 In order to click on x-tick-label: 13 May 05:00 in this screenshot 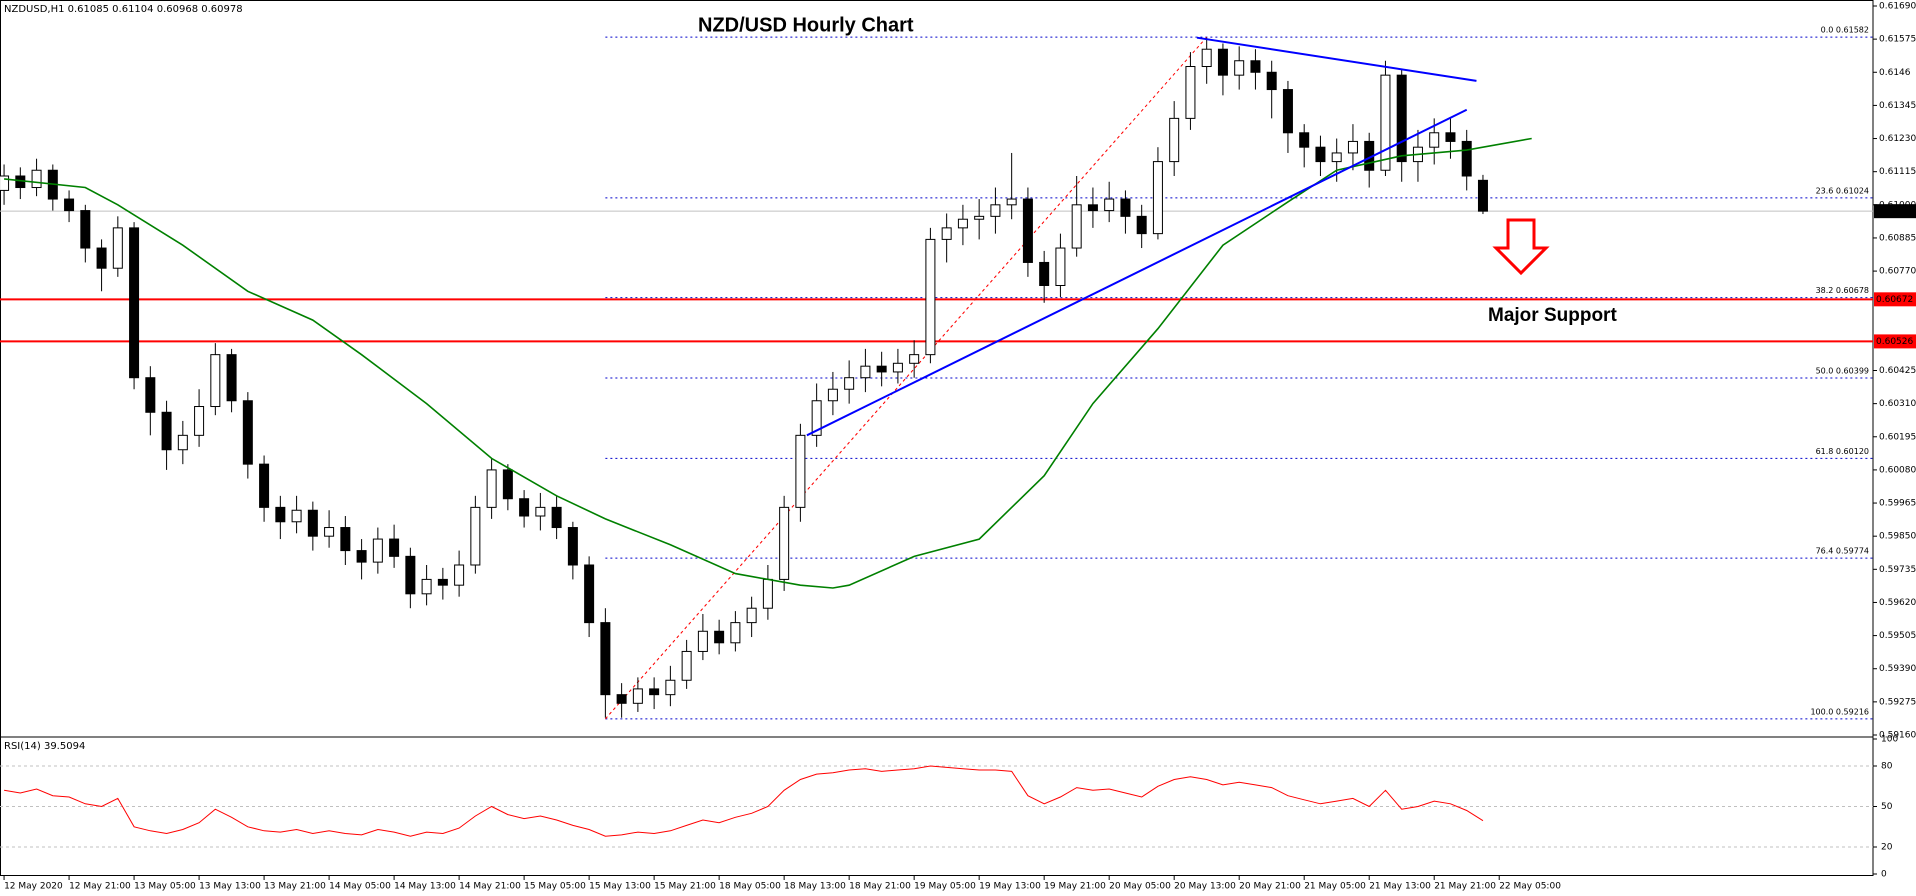, I will do `click(165, 887)`.